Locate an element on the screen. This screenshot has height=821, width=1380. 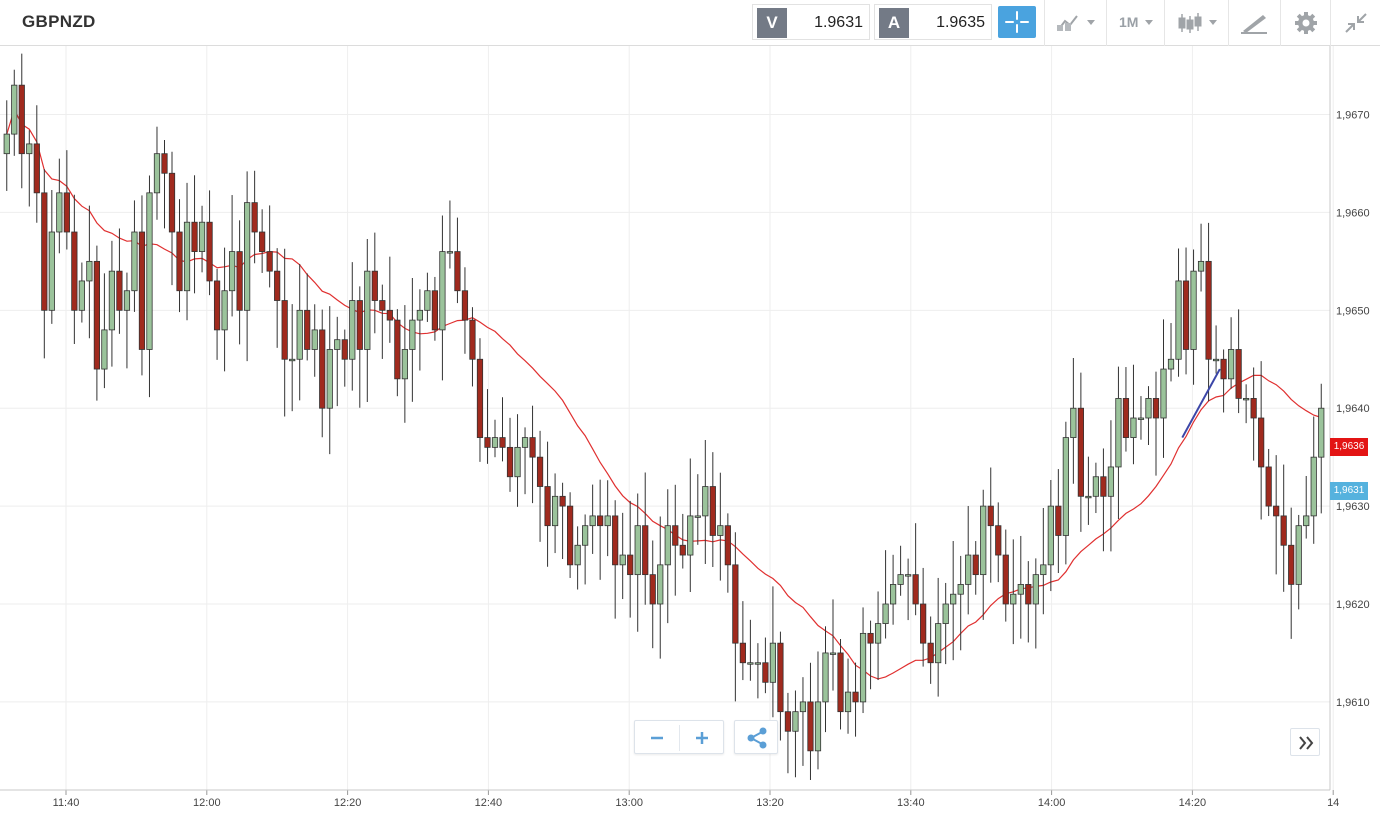
crosshair-button is located at coordinates (1017, 22).